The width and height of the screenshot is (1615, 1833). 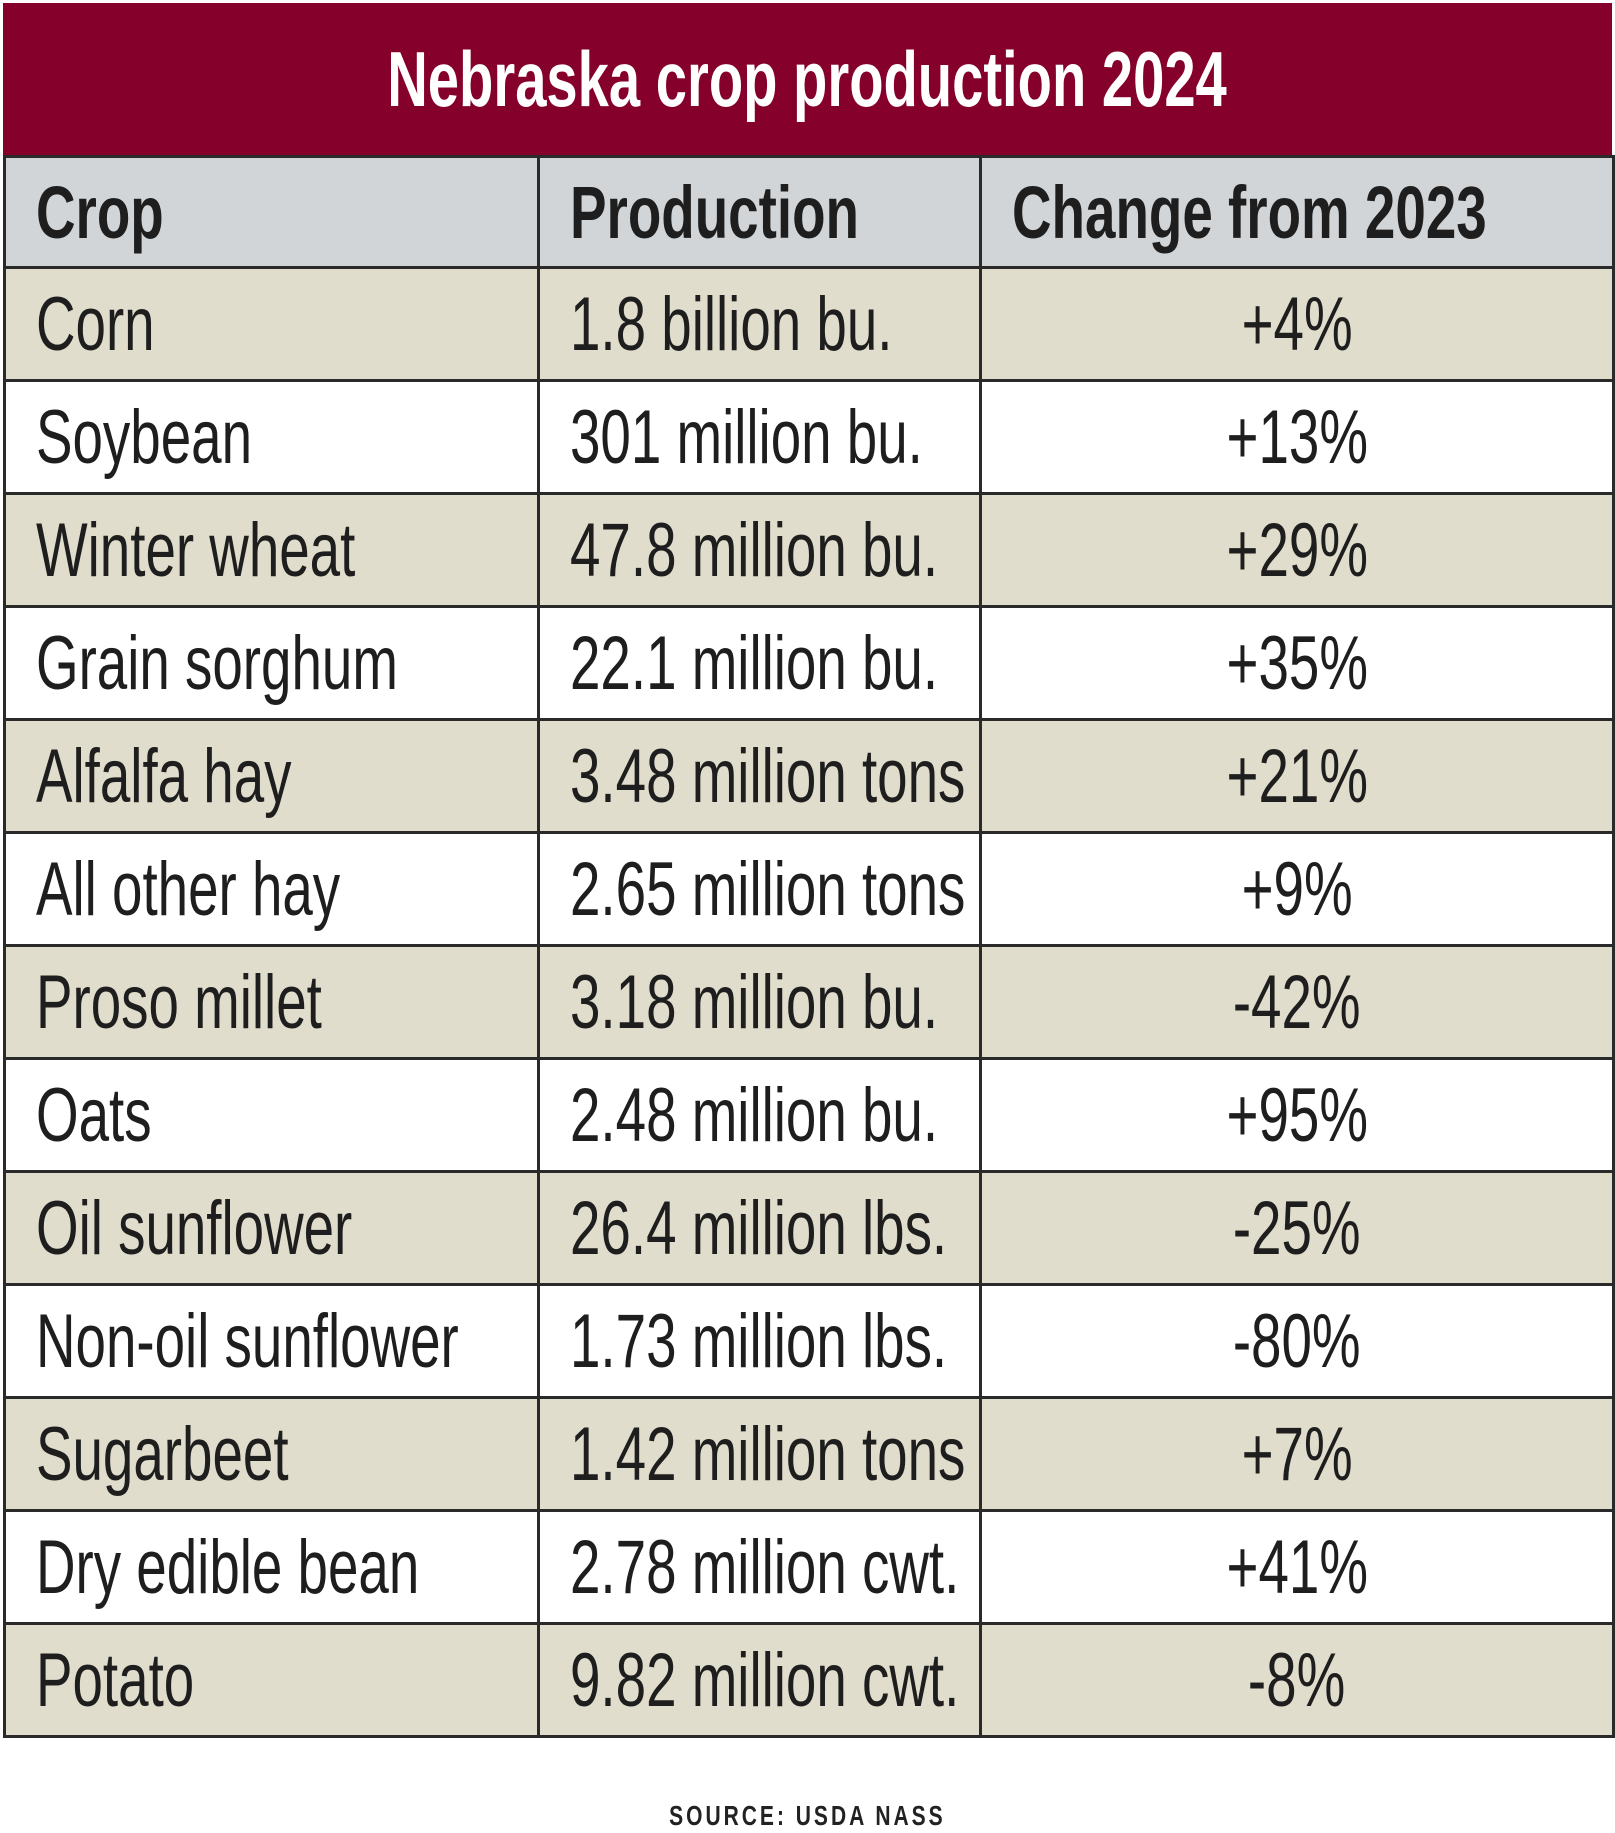 What do you see at coordinates (271, 324) in the screenshot?
I see `cell-crop: Corn` at bounding box center [271, 324].